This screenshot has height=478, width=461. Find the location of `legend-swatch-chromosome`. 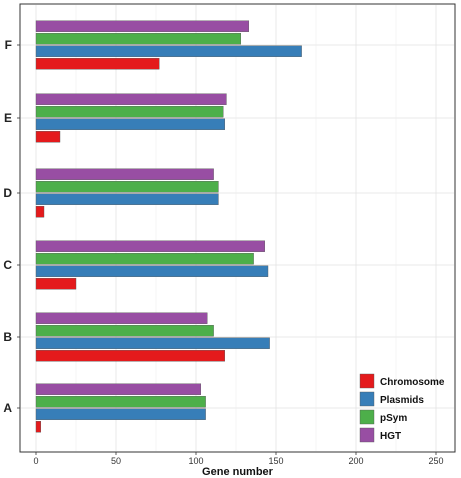

legend-swatch-chromosome is located at coordinates (367, 381).